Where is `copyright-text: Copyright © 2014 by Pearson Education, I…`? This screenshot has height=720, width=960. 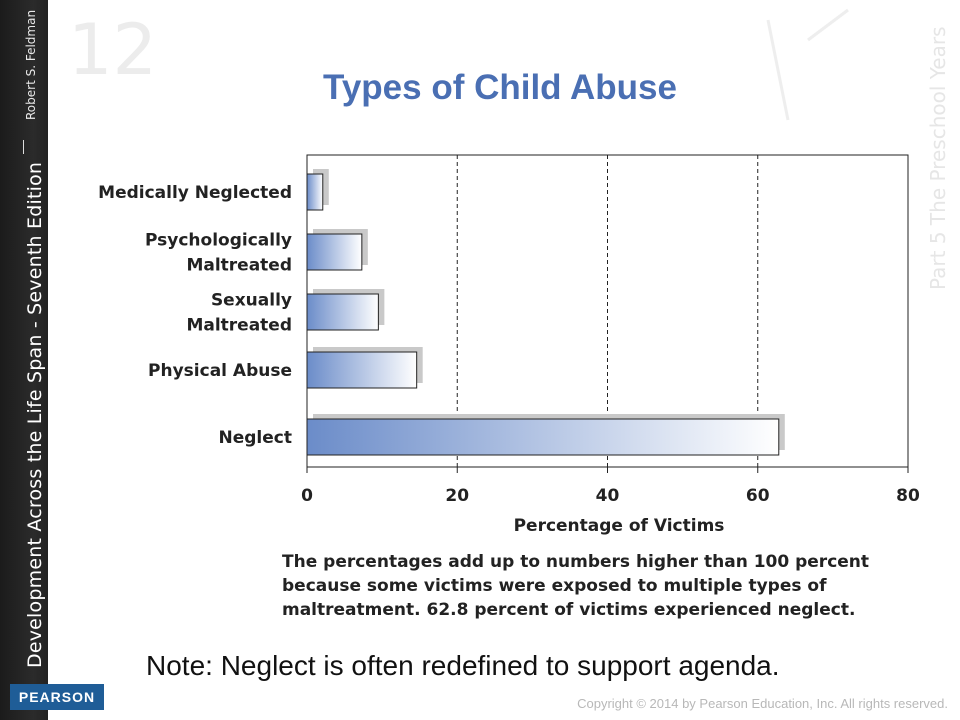
copyright-text: Copyright © 2014 by Pearson Education, I… is located at coordinates (762, 703).